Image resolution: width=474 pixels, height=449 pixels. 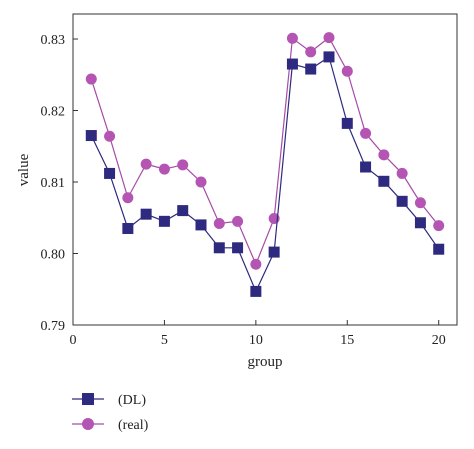 What do you see at coordinates (132, 400) in the screenshot?
I see `legend-dl-label: (DL)` at bounding box center [132, 400].